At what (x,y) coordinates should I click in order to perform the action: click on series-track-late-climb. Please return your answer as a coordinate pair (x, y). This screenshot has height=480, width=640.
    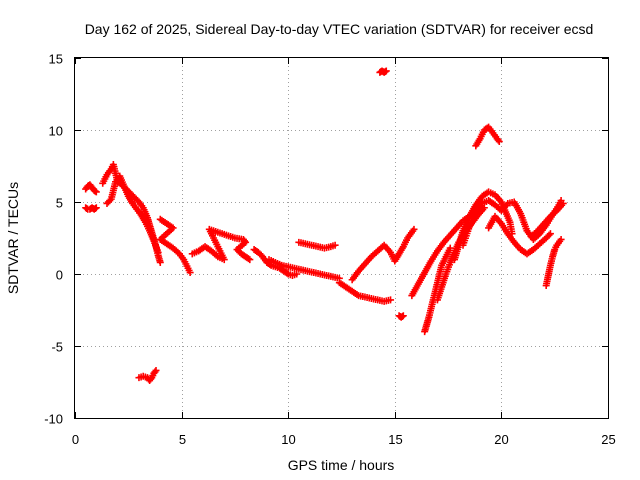
    Looking at the image, I should click on (440, 256).